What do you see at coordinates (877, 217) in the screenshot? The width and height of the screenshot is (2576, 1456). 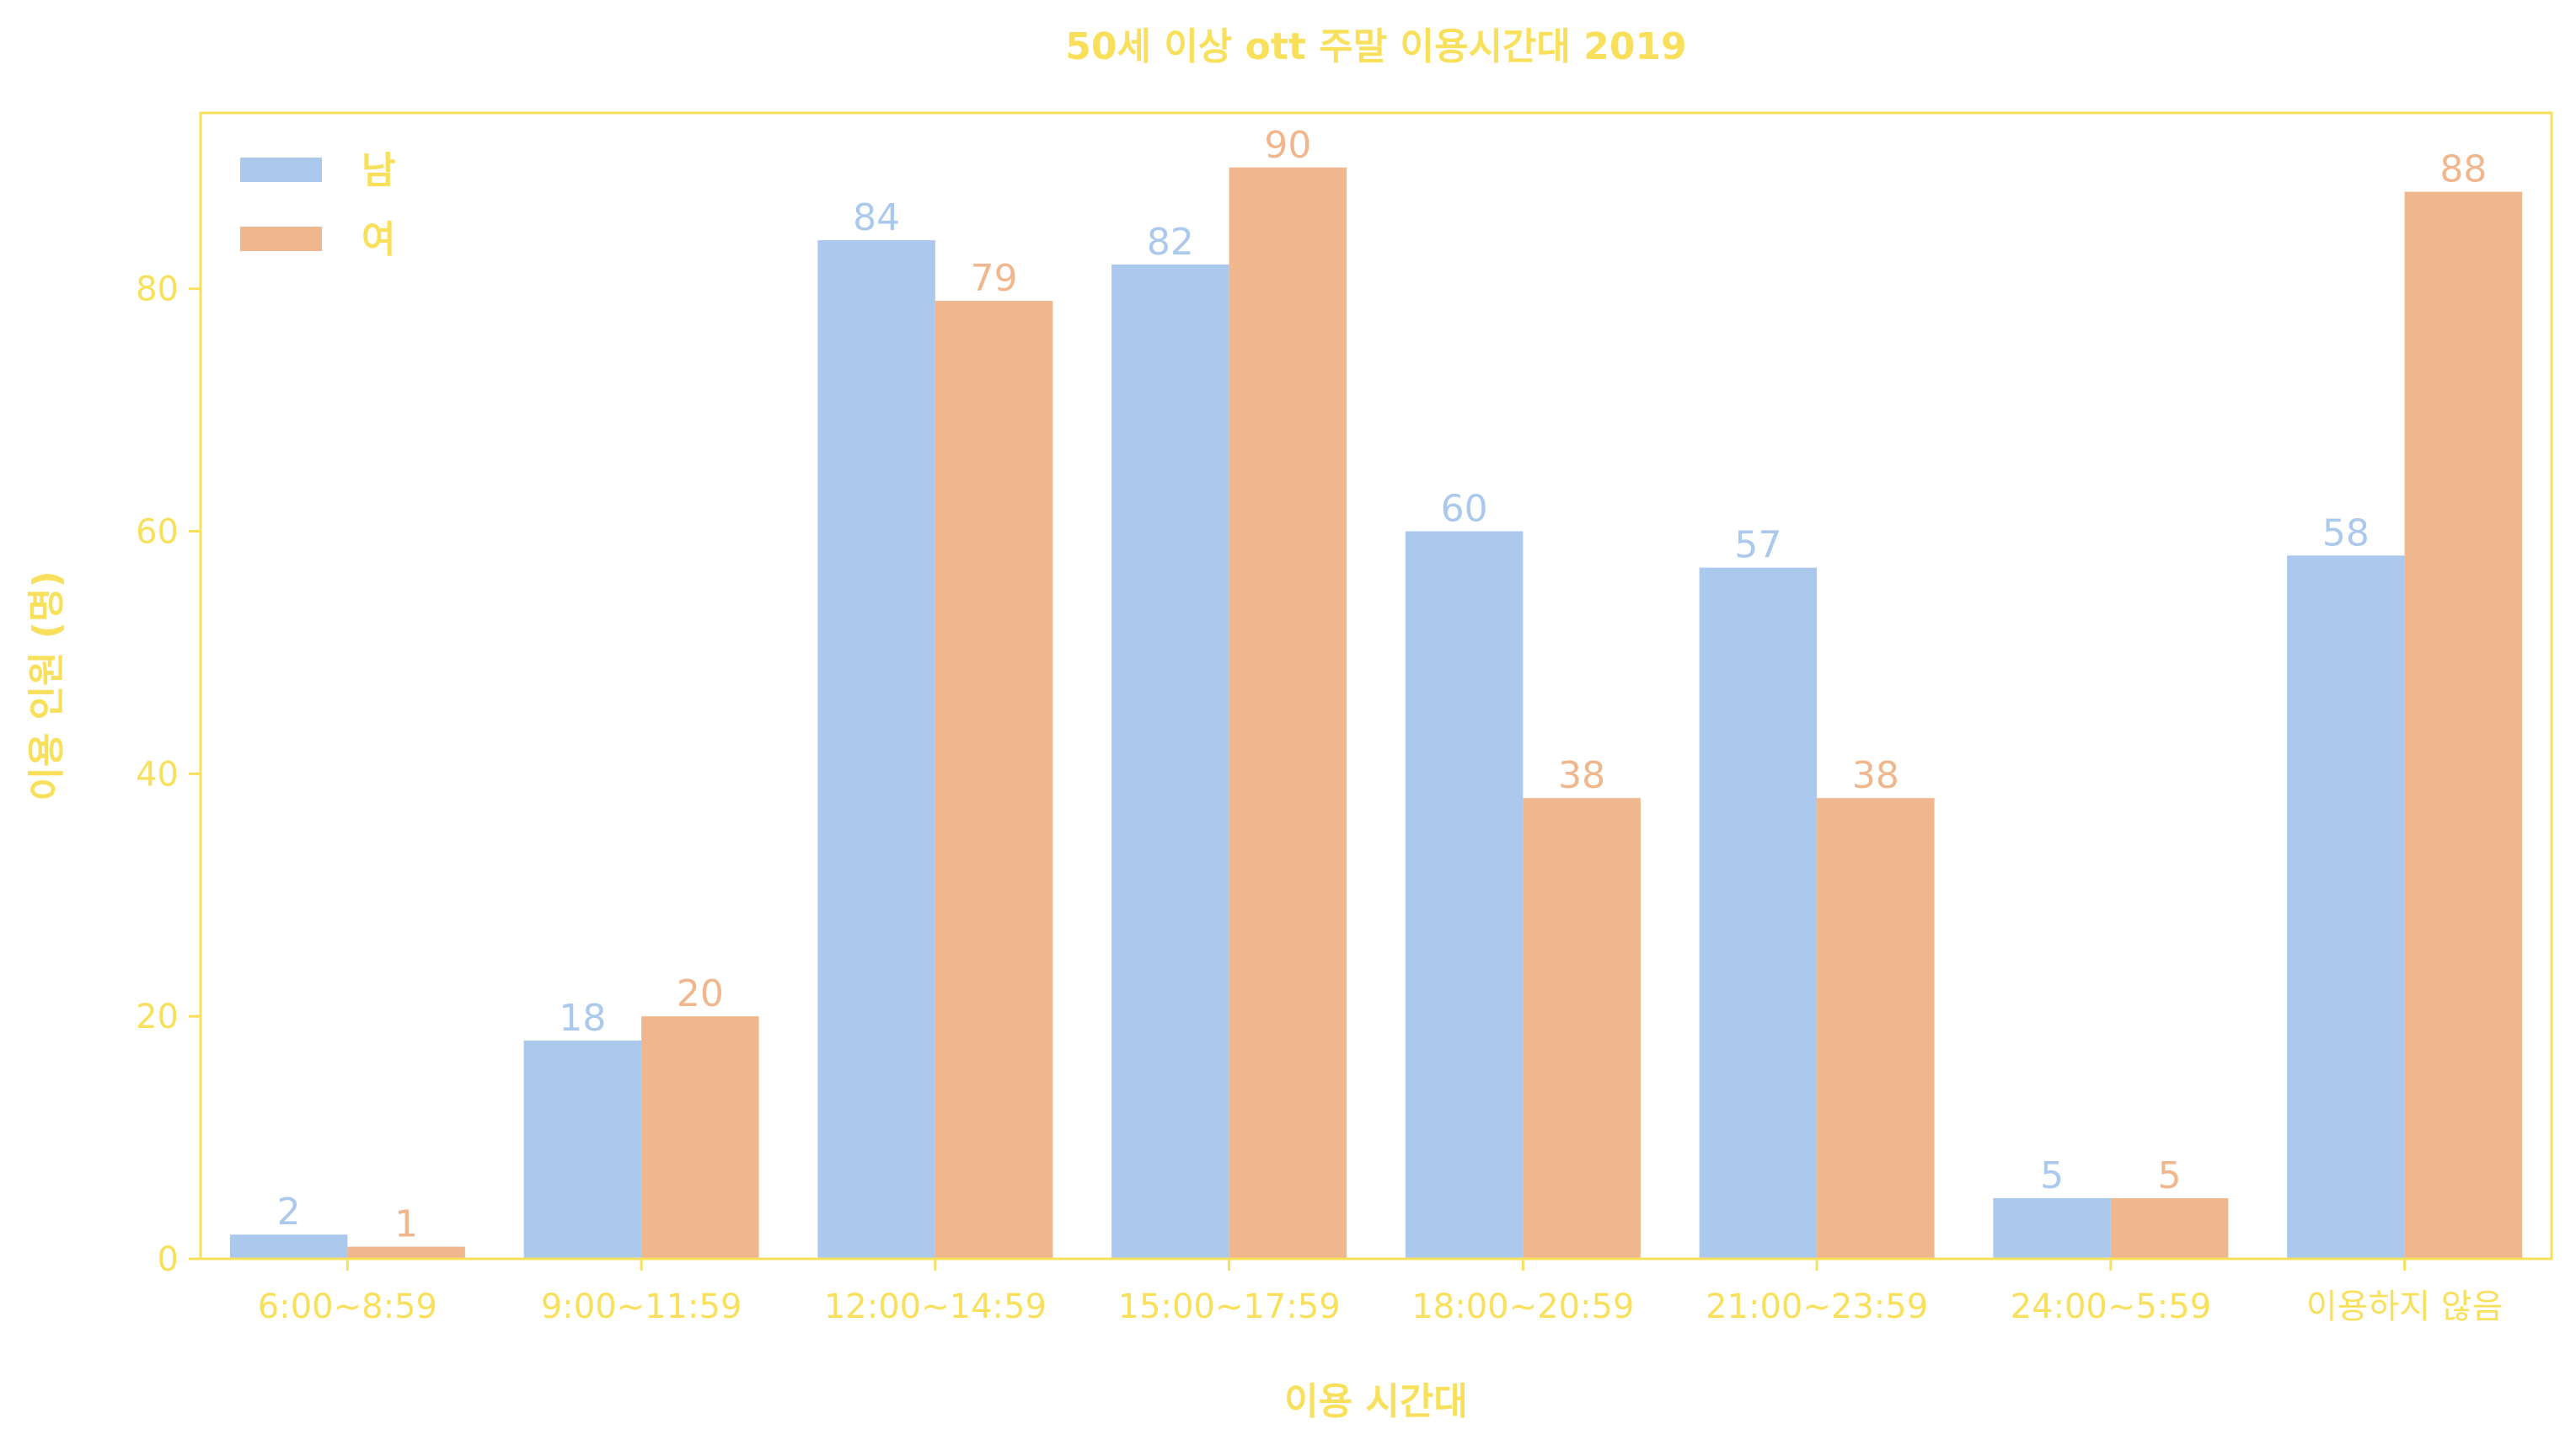 I see `data-label-male-2: 84` at bounding box center [877, 217].